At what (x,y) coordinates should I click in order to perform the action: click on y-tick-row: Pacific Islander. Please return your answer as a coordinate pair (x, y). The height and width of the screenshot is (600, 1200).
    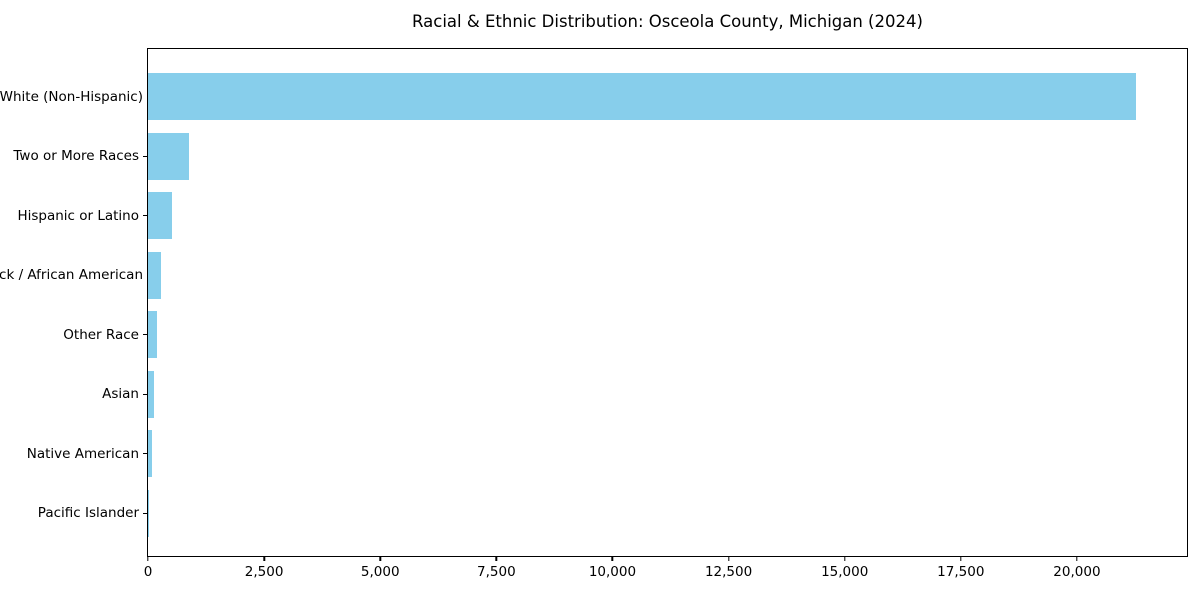
    Looking at the image, I should click on (73, 514).